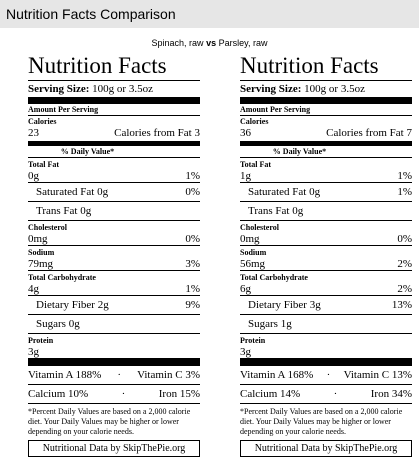 This screenshot has height=468, width=419. I want to click on vs: vs, so click(211, 43).